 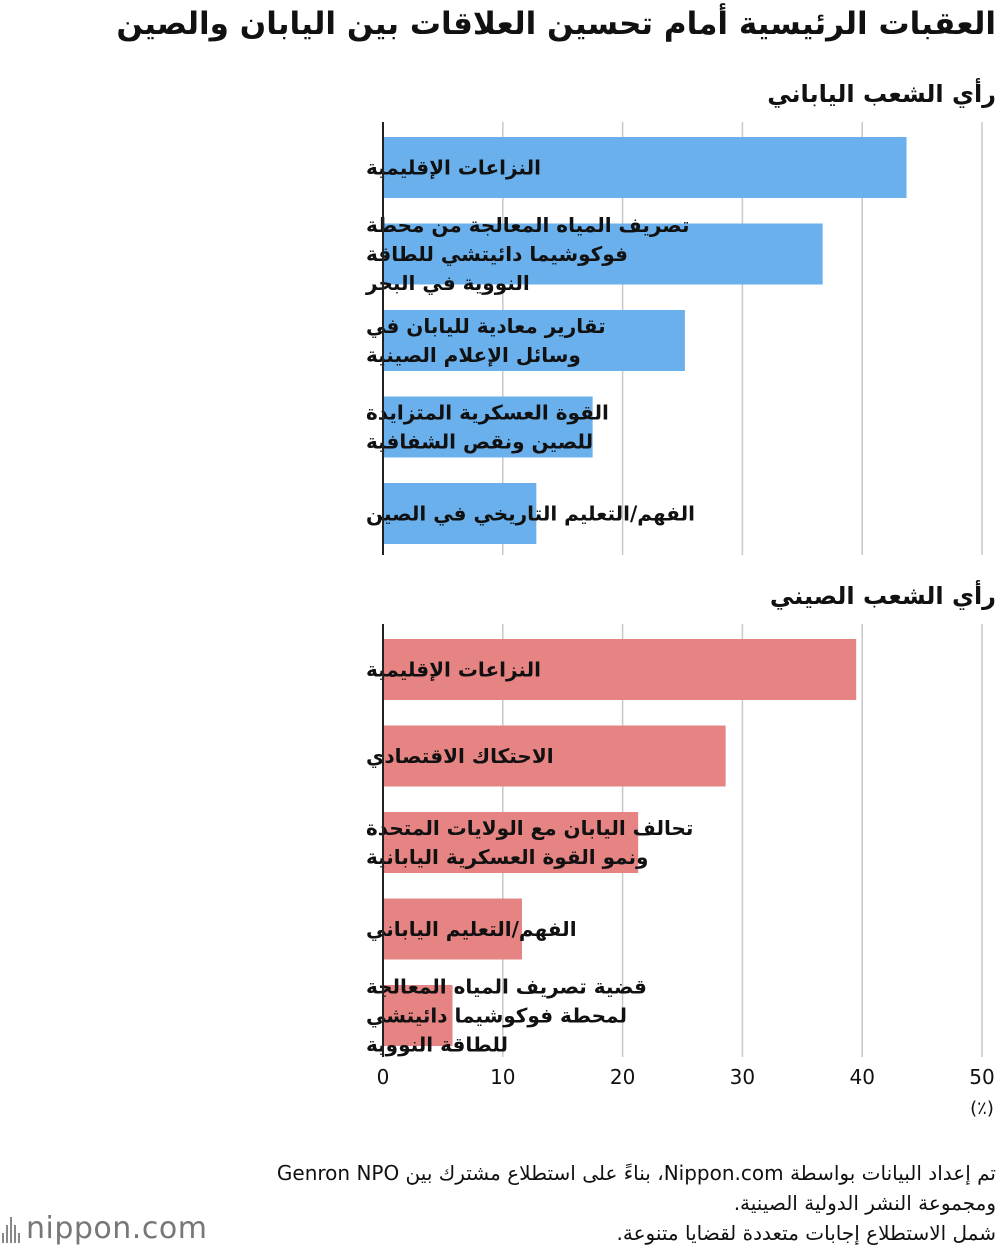 I want to click on japan-category-label: القوة العسكرية المتزايدة, so click(x=487, y=413).